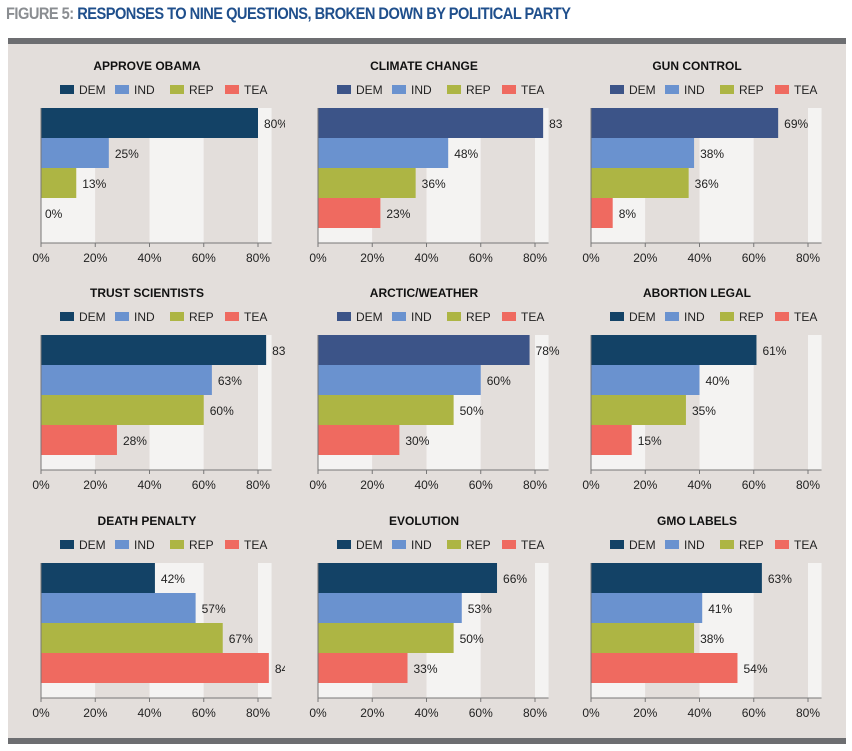 The height and width of the screenshot is (751, 852). I want to click on data-label-ind: 40%, so click(718, 381).